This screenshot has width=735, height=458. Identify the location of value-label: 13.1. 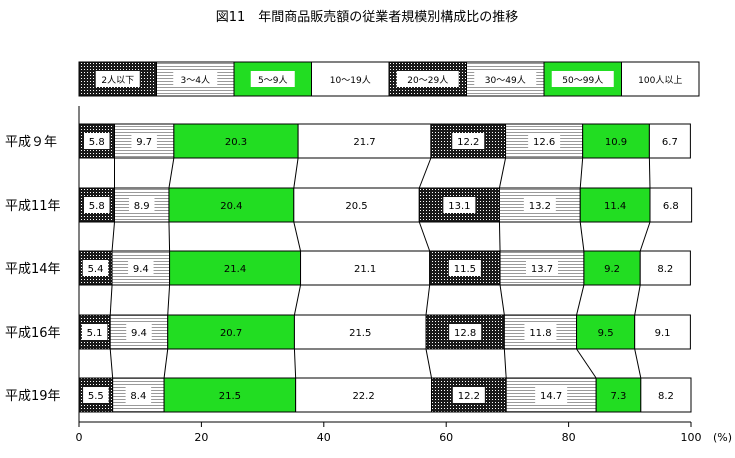
(459, 206).